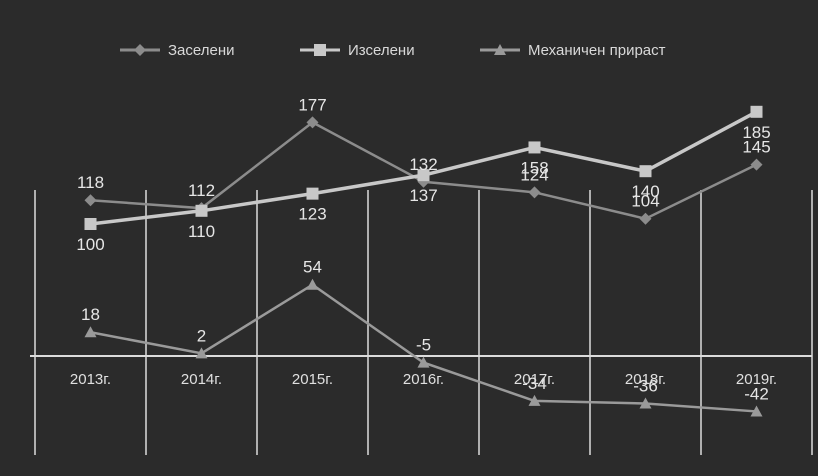 Image resolution: width=818 pixels, height=476 pixels. Describe the element at coordinates (423, 195) in the screenshot. I see `data-label: 137` at that location.